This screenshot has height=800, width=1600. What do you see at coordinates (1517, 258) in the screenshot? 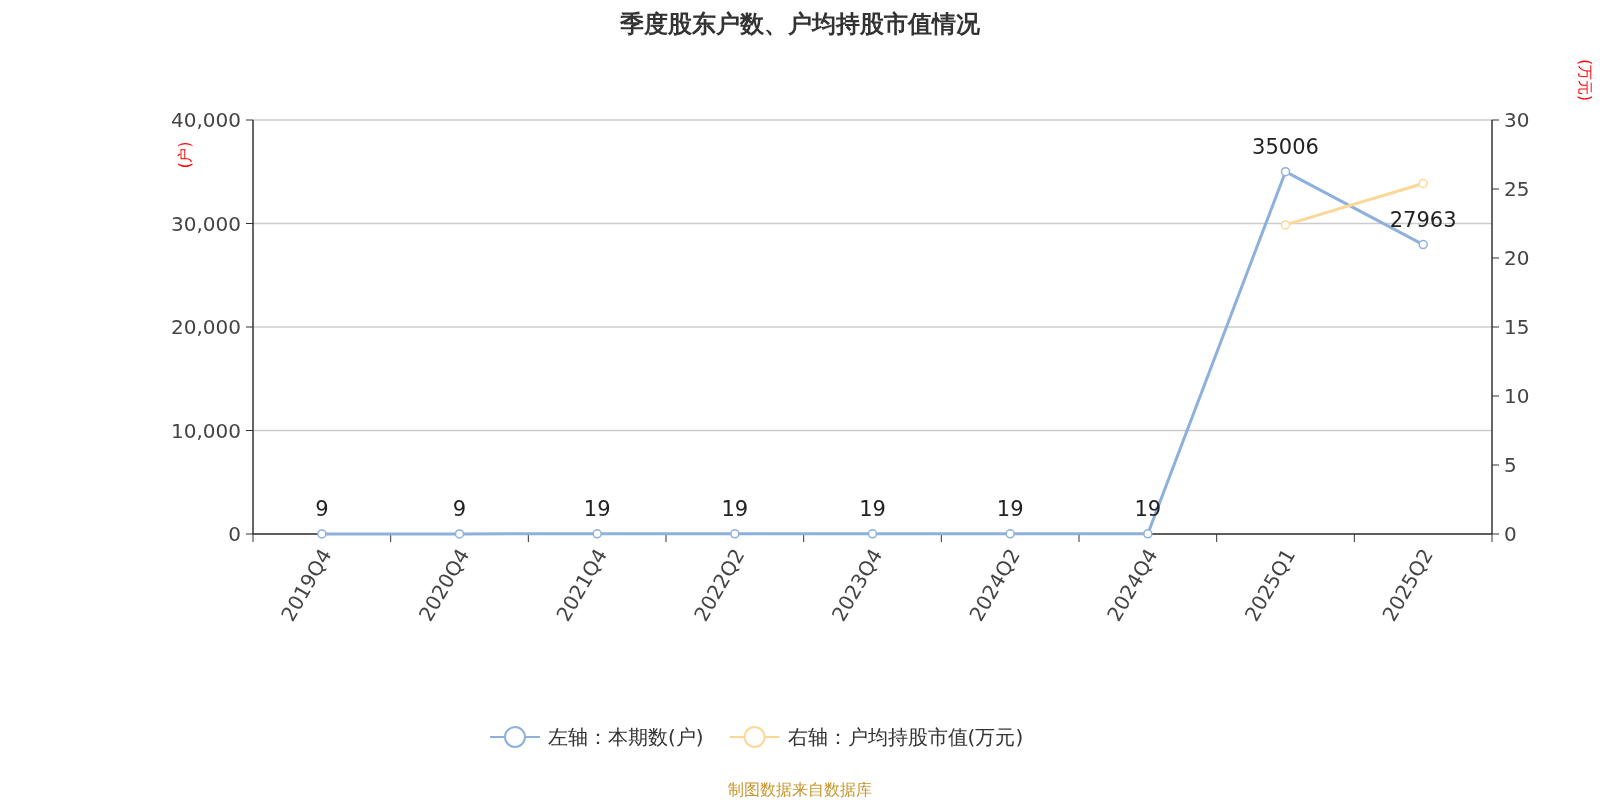
I see `y2-tick-label: 20` at bounding box center [1517, 258].